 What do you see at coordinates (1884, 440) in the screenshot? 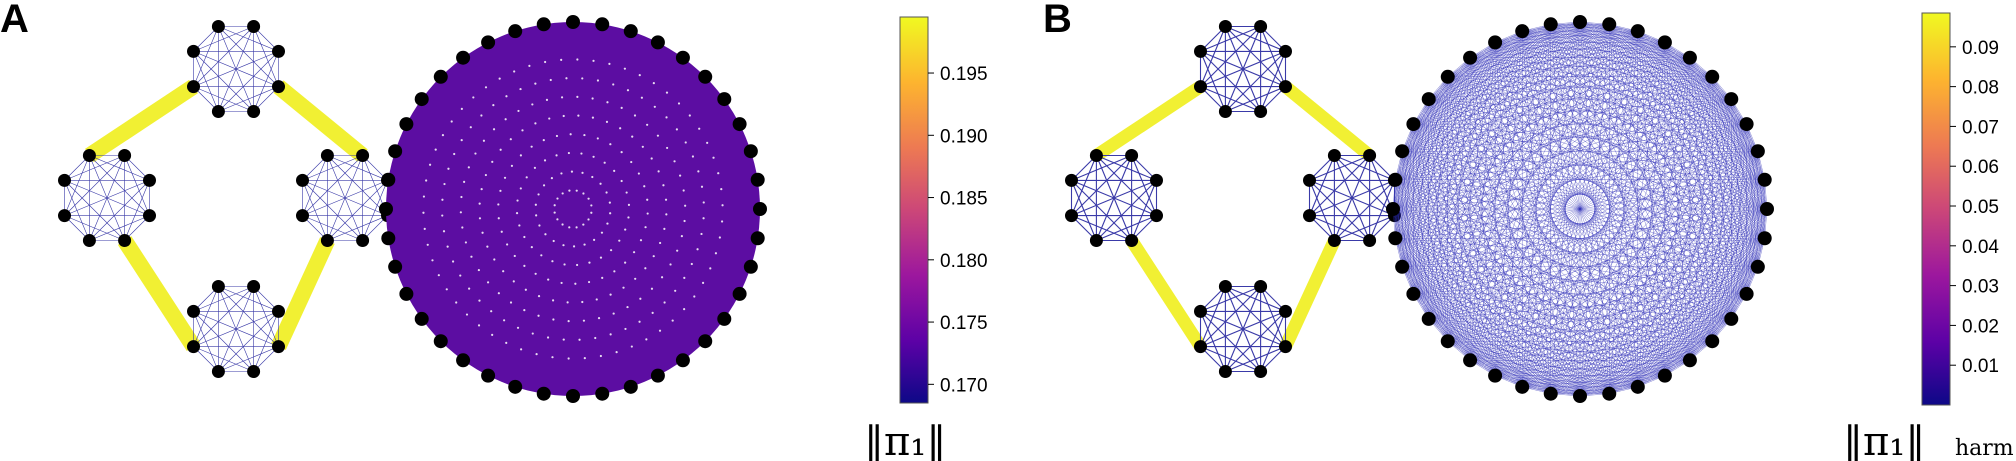
I see `colorbar-b-title-main: ‖π₁‖` at bounding box center [1884, 440].